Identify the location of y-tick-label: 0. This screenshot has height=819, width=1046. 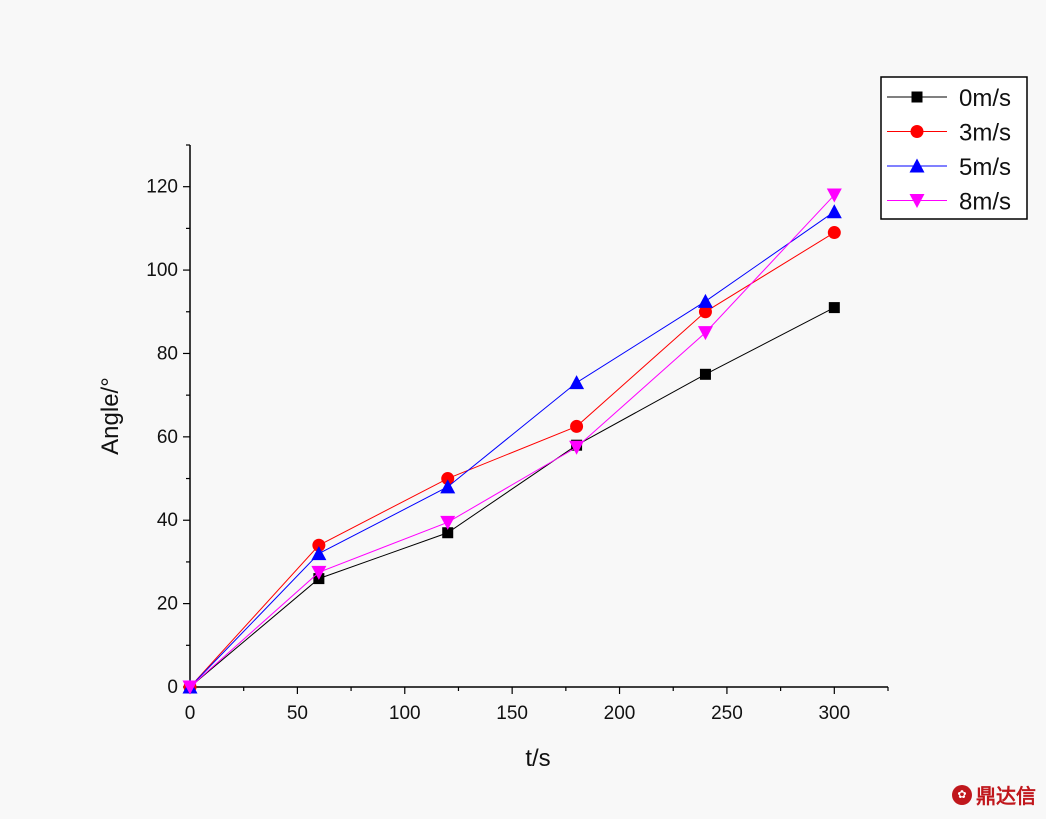
(172, 687).